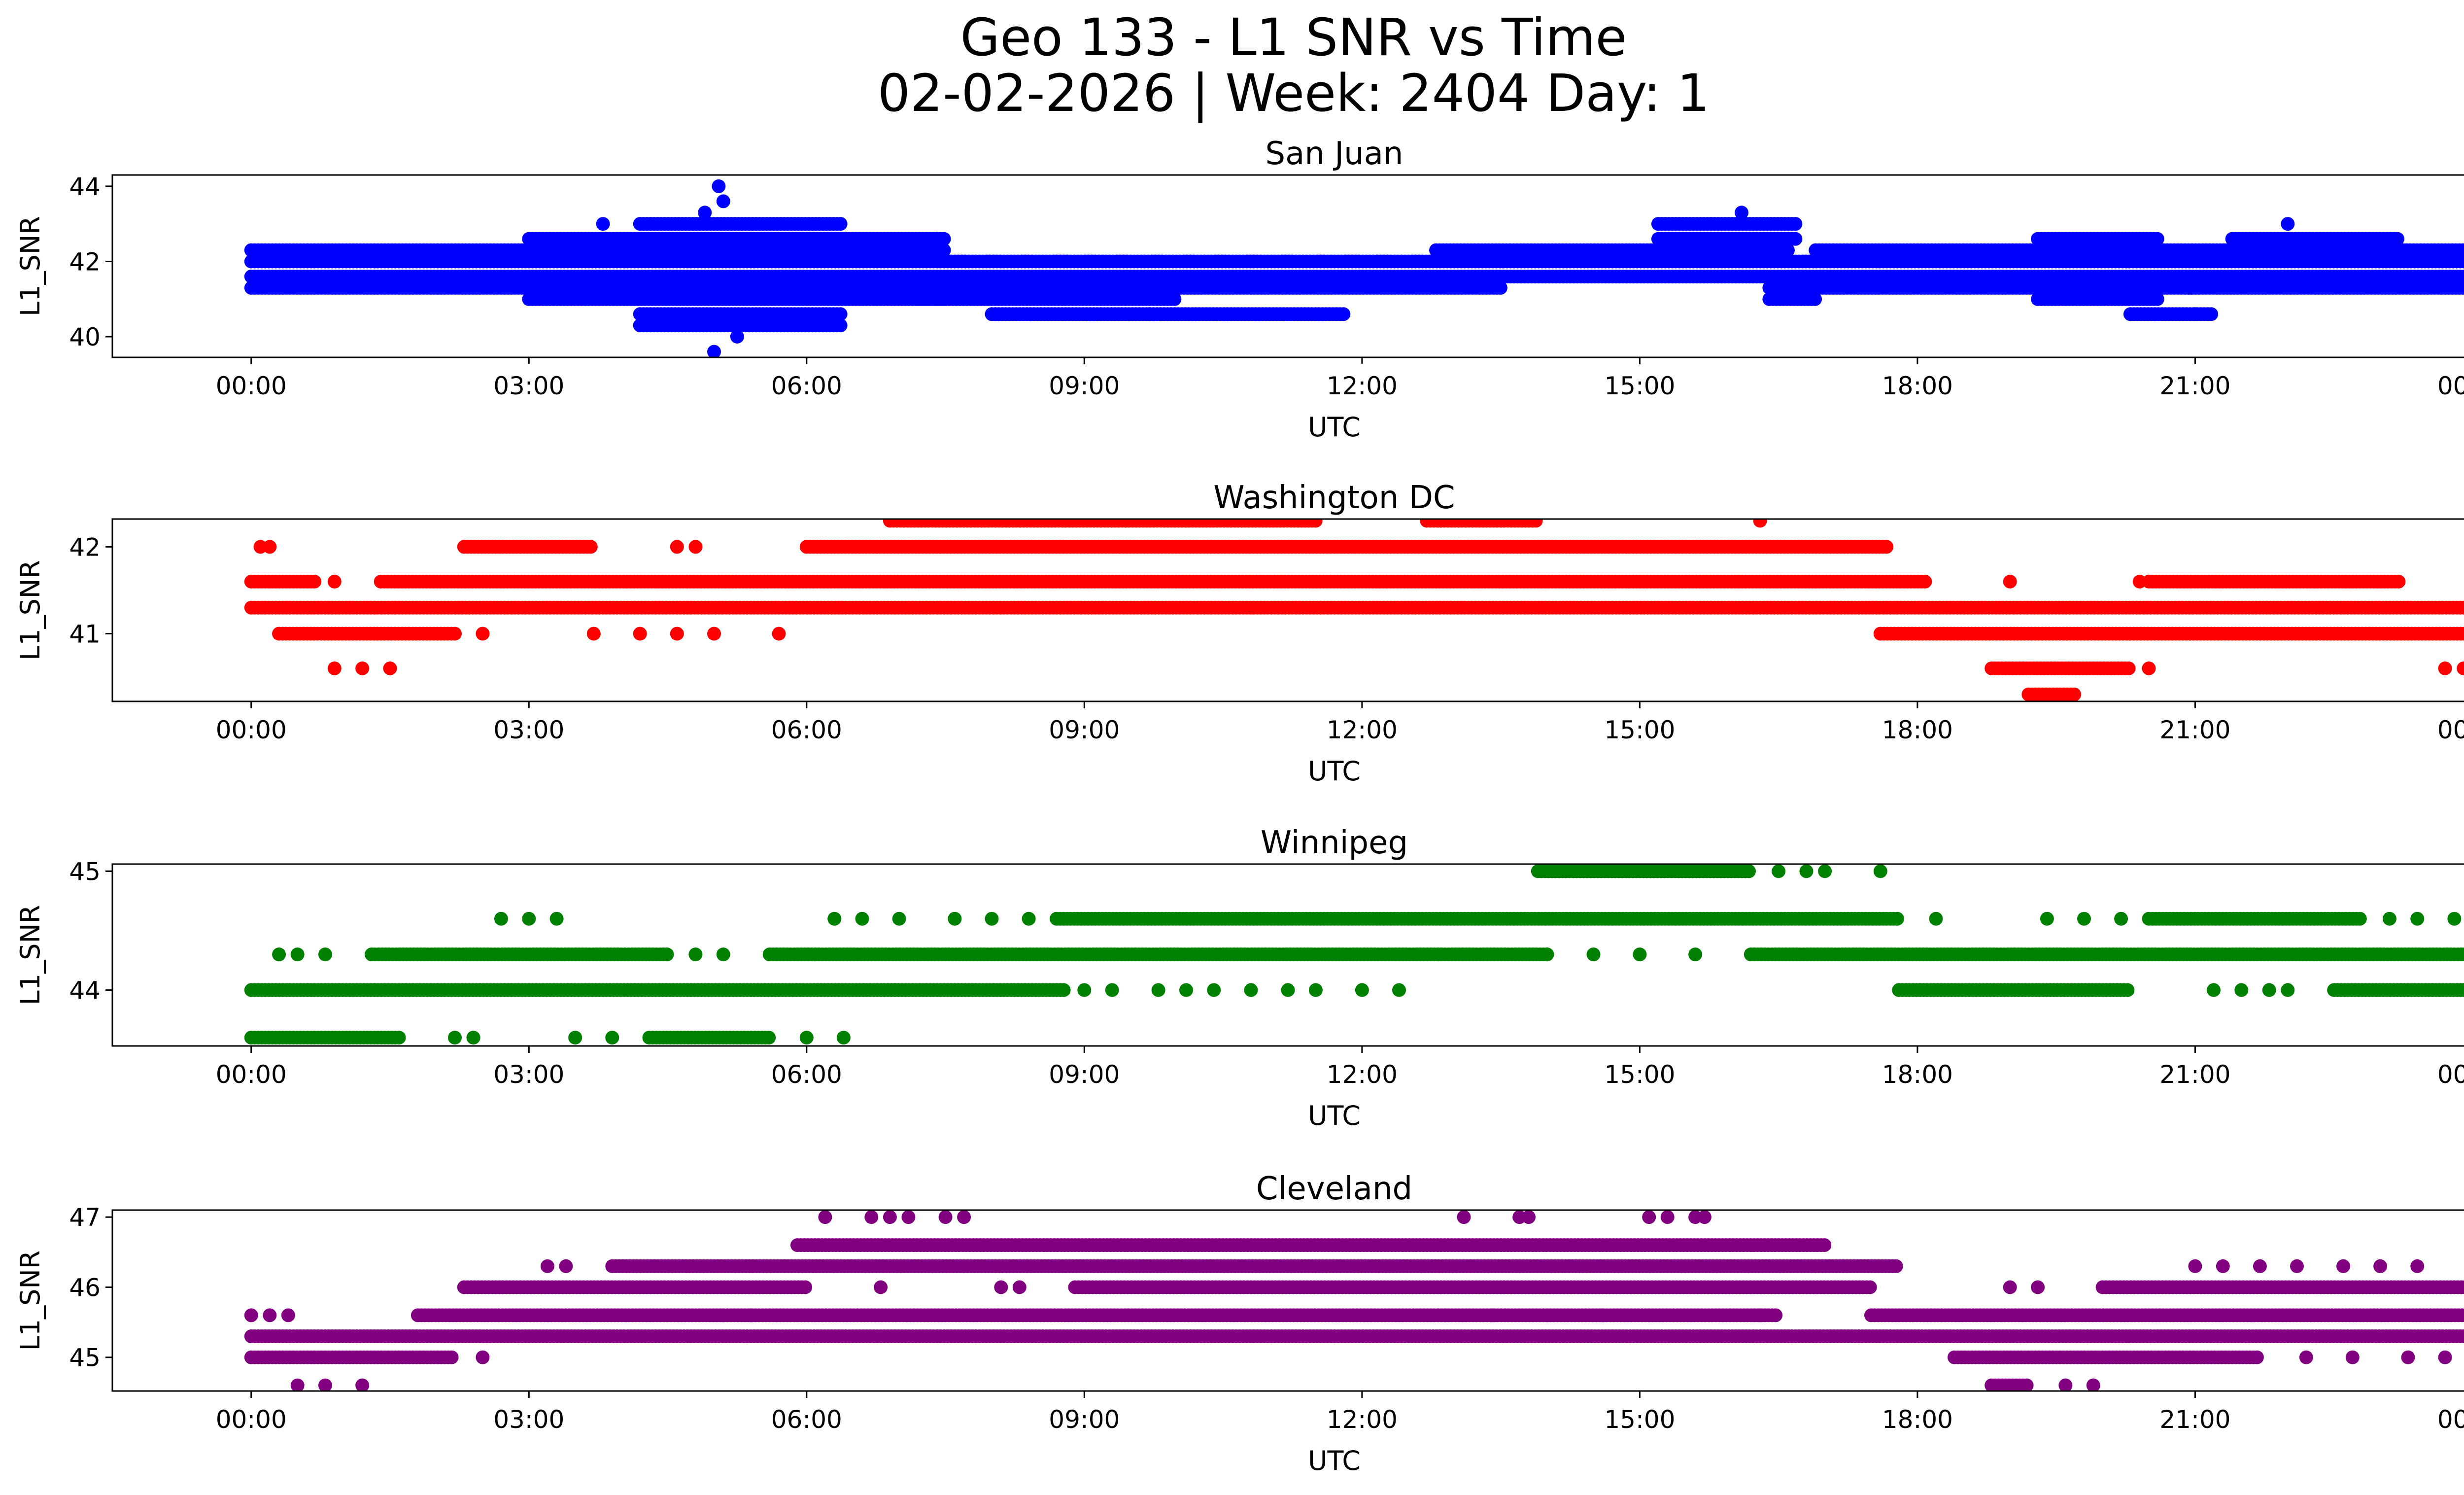  I want to click on y-axis-label: L1_SNR, so click(30, 266).